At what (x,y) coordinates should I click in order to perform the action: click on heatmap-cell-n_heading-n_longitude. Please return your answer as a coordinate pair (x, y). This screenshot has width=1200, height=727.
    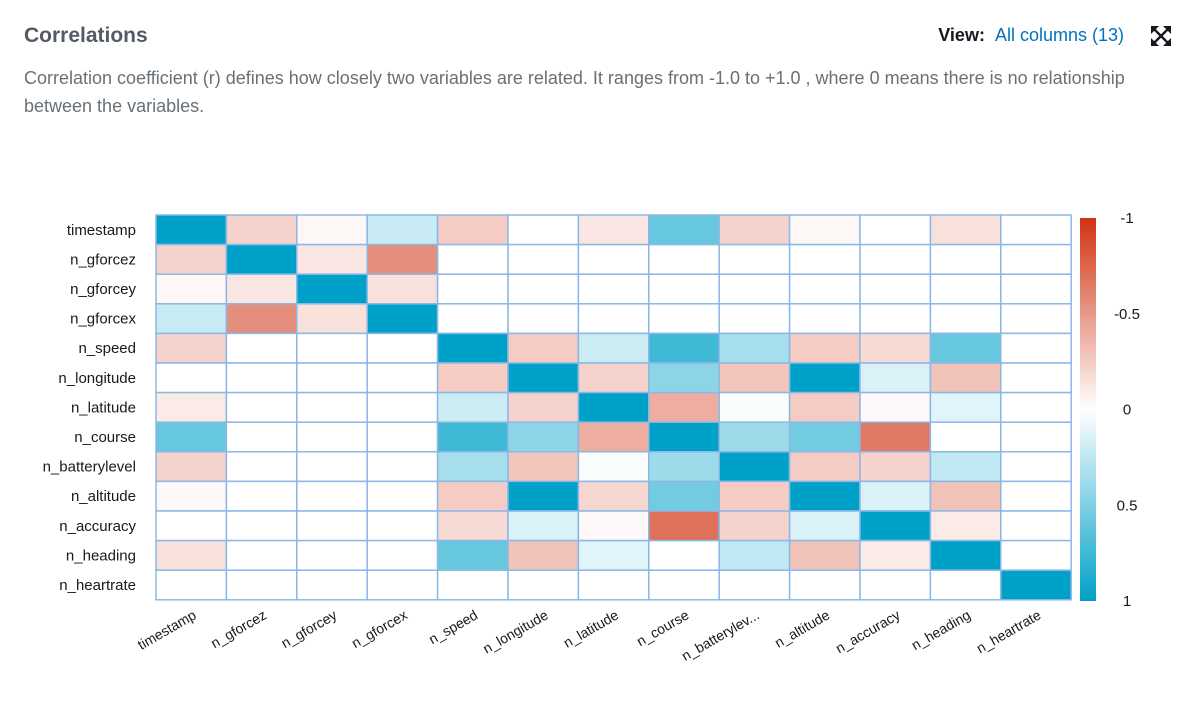
    Looking at the image, I should click on (543, 555).